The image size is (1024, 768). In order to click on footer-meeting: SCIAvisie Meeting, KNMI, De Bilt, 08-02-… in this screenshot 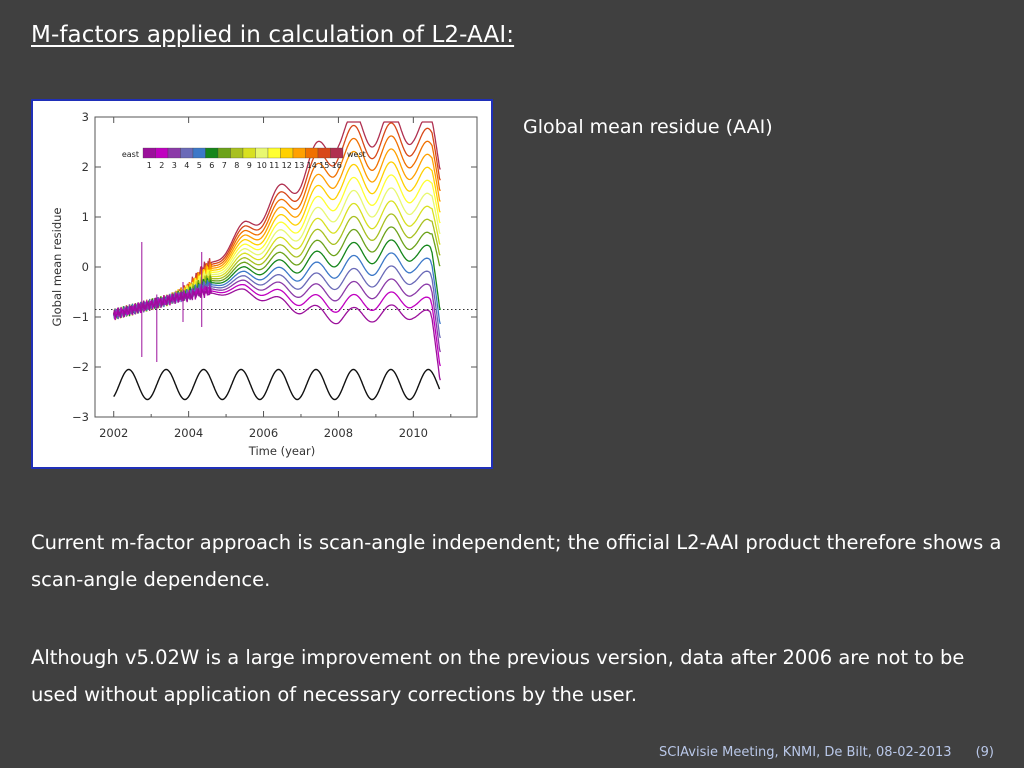, I will do `click(805, 752)`.